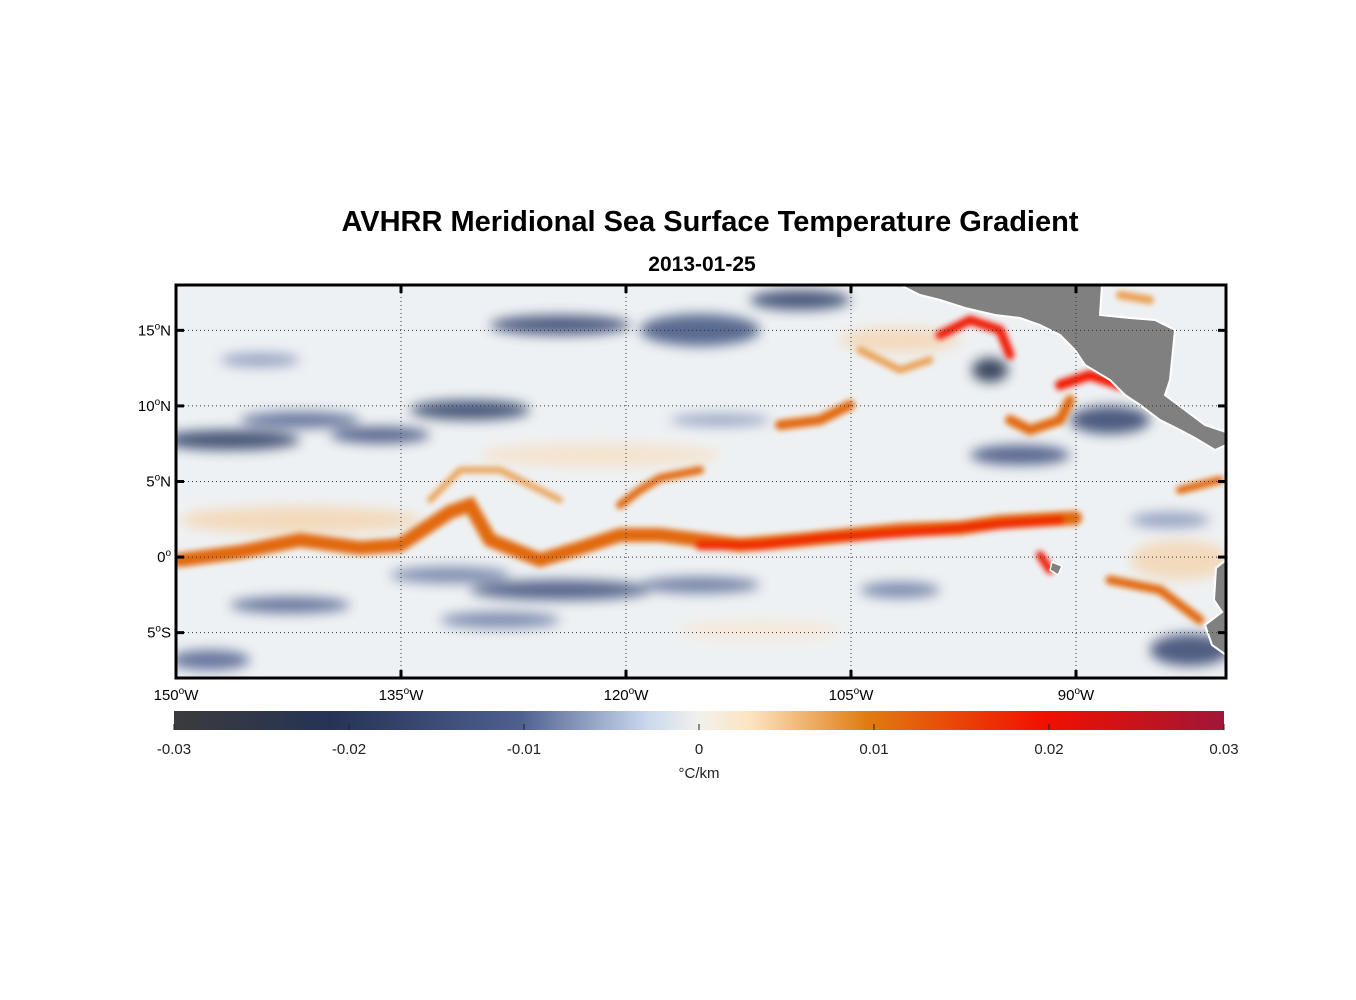  What do you see at coordinates (177, 695) in the screenshot?
I see `lon-tick-label: 150oW` at bounding box center [177, 695].